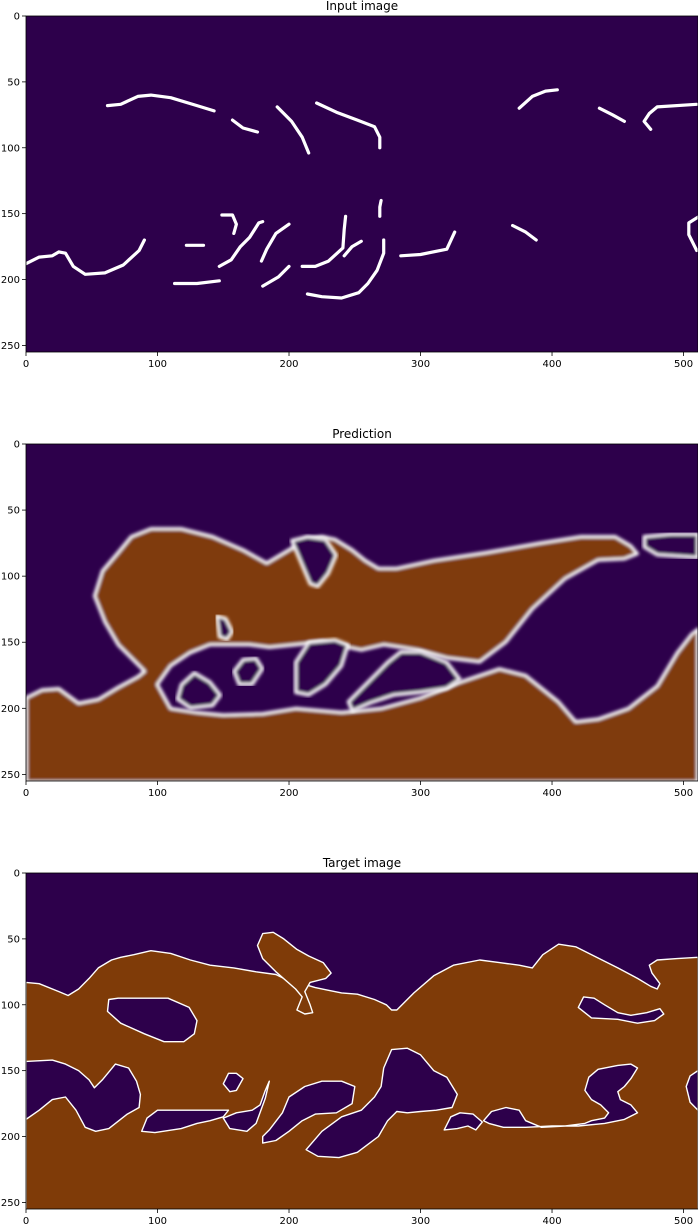  What do you see at coordinates (294, 973) in the screenshot?
I see `foreground-region` at bounding box center [294, 973].